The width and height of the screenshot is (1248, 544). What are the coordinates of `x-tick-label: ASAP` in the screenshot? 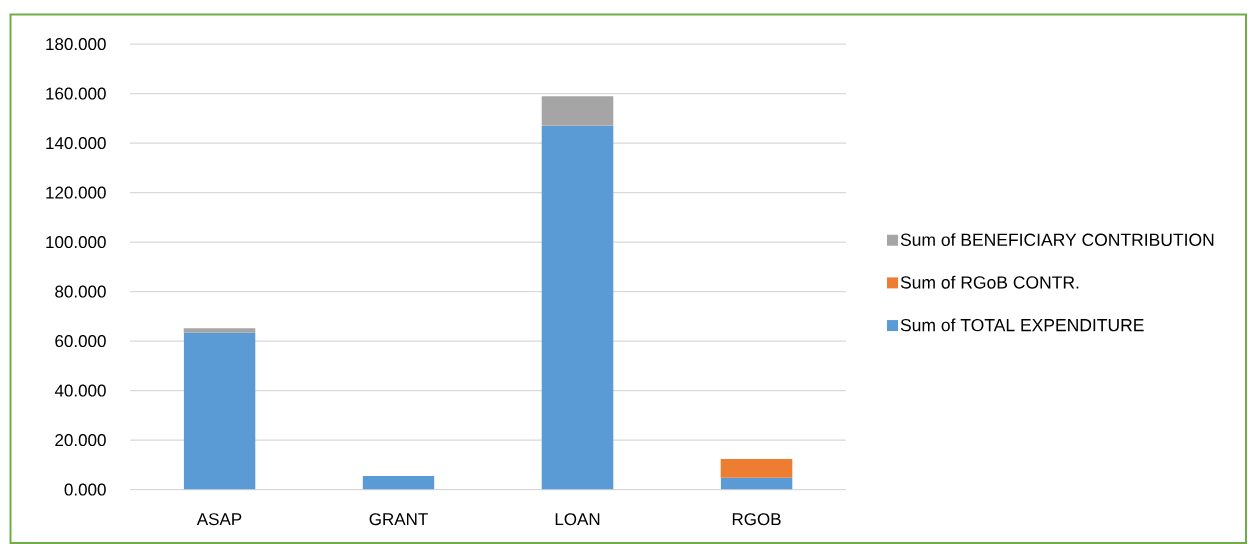 It's located at (219, 519).